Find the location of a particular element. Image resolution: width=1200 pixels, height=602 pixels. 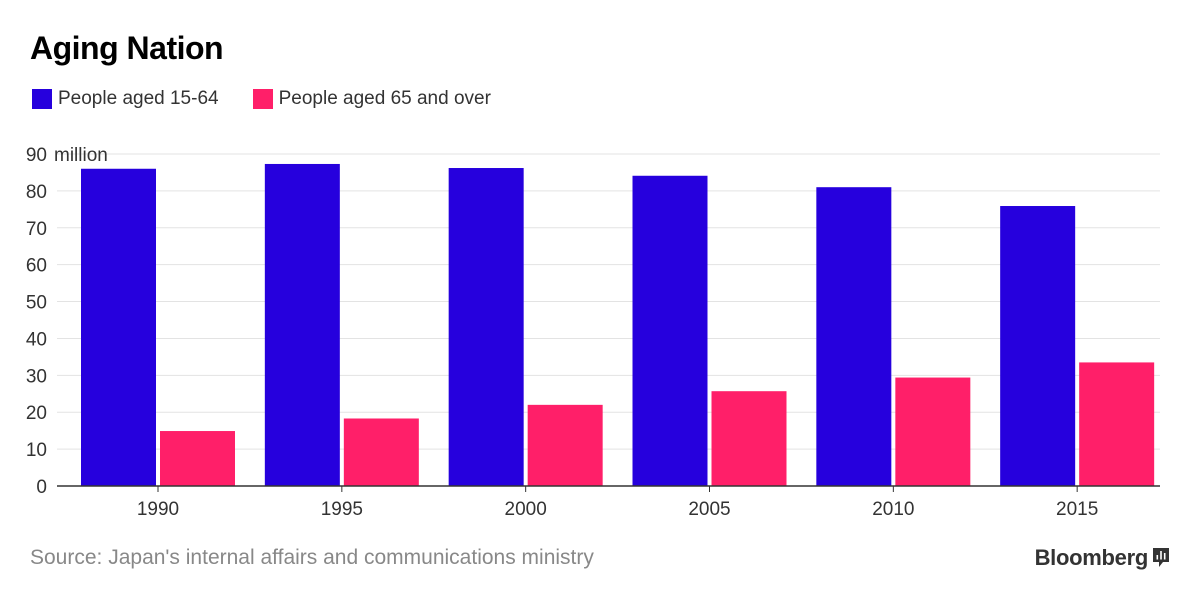

brand-name: Bloomberg is located at coordinates (1091, 557).